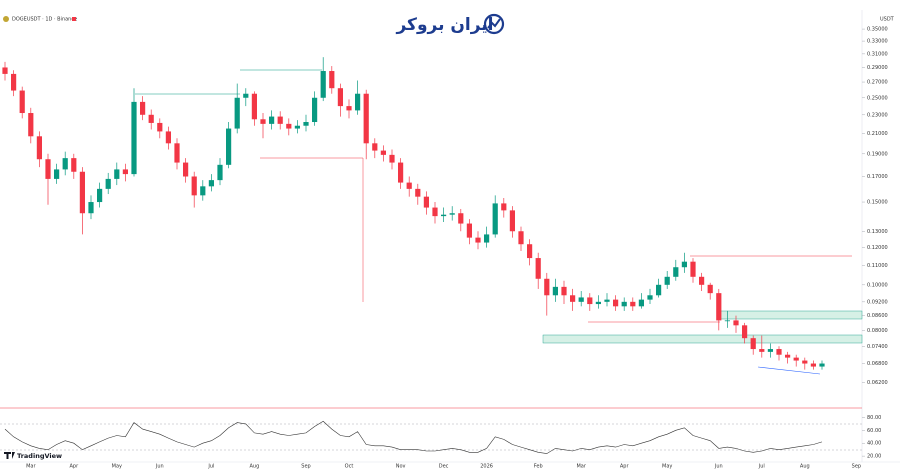  I want to click on y-tick-label: 0.33000, so click(877, 42).